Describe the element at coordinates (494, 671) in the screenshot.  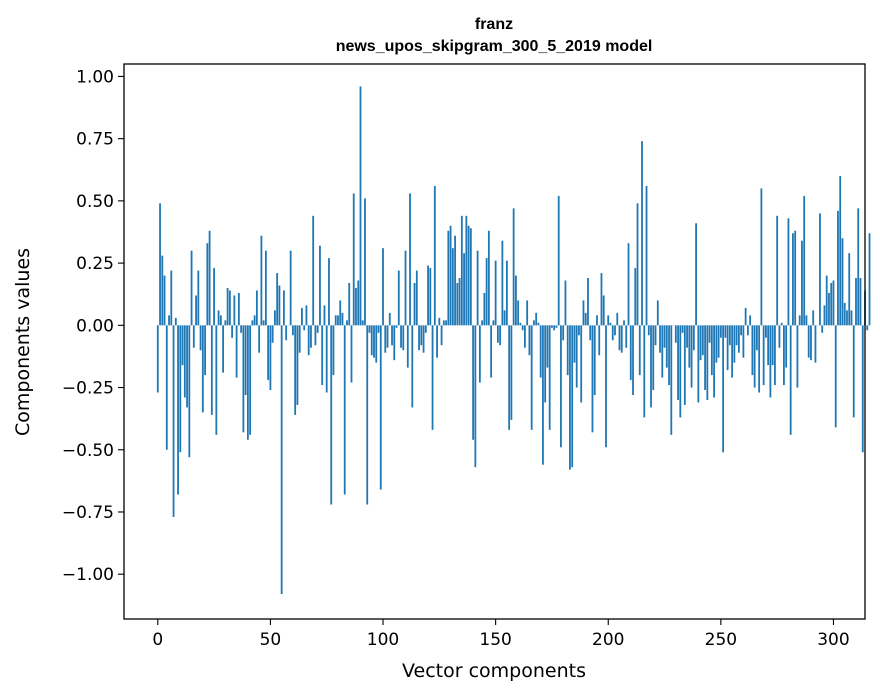
I see `x-axis-label: Vector components` at that location.